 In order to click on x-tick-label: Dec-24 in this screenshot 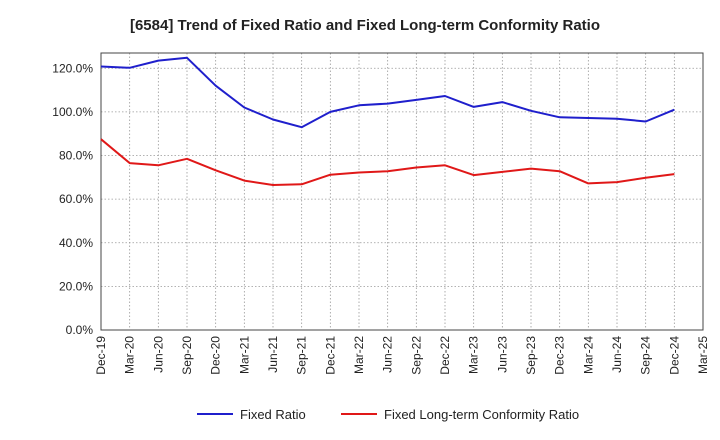, I will do `click(674, 355)`.